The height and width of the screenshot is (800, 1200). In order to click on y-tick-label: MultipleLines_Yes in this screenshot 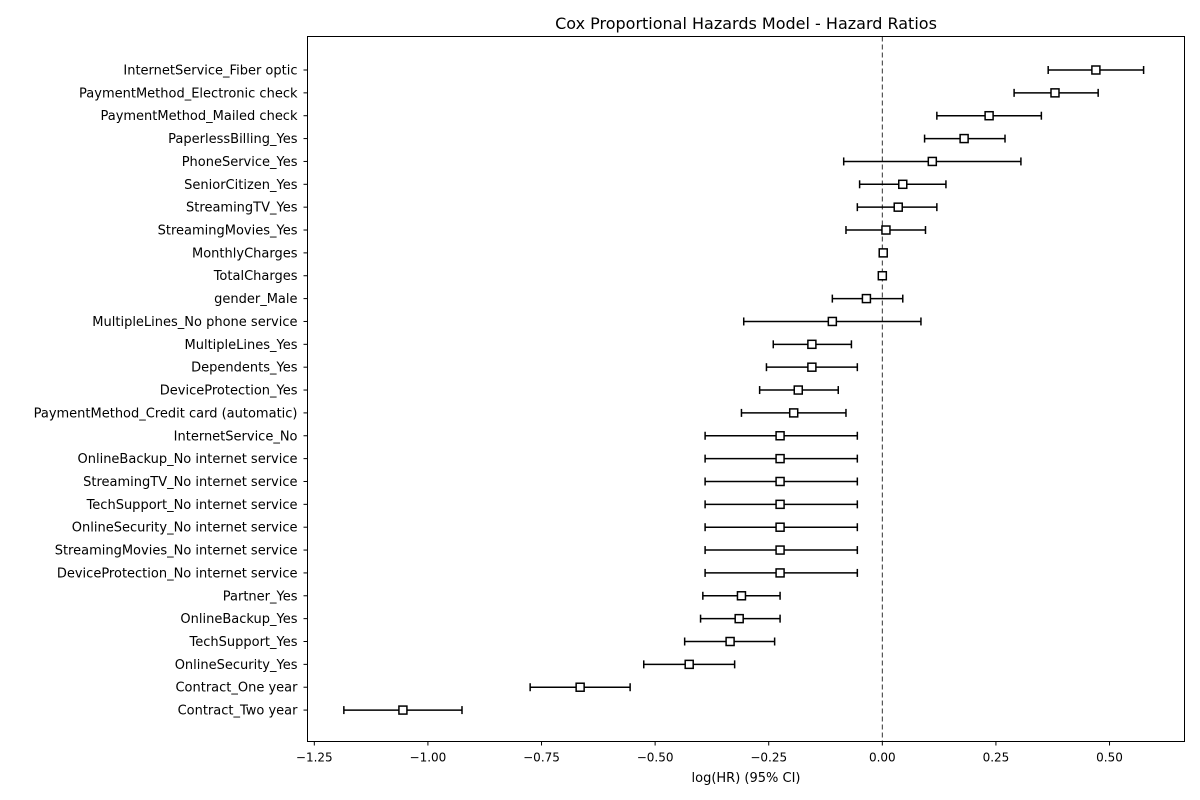, I will do `click(241, 345)`.